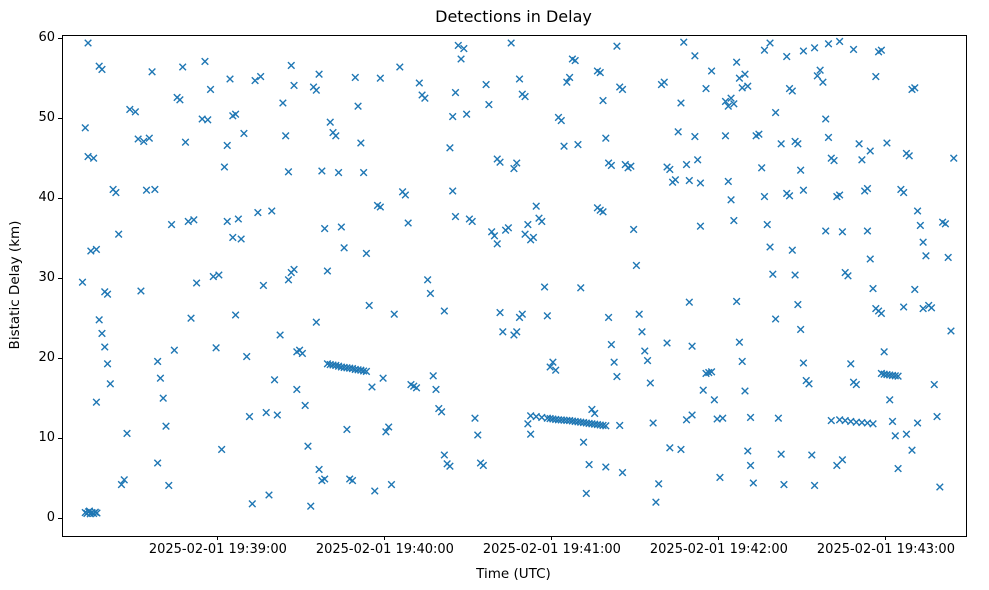 The image size is (989, 590). Describe the element at coordinates (384, 549) in the screenshot. I see `x-tick-label: 2025-02-01 19:40:00` at that location.